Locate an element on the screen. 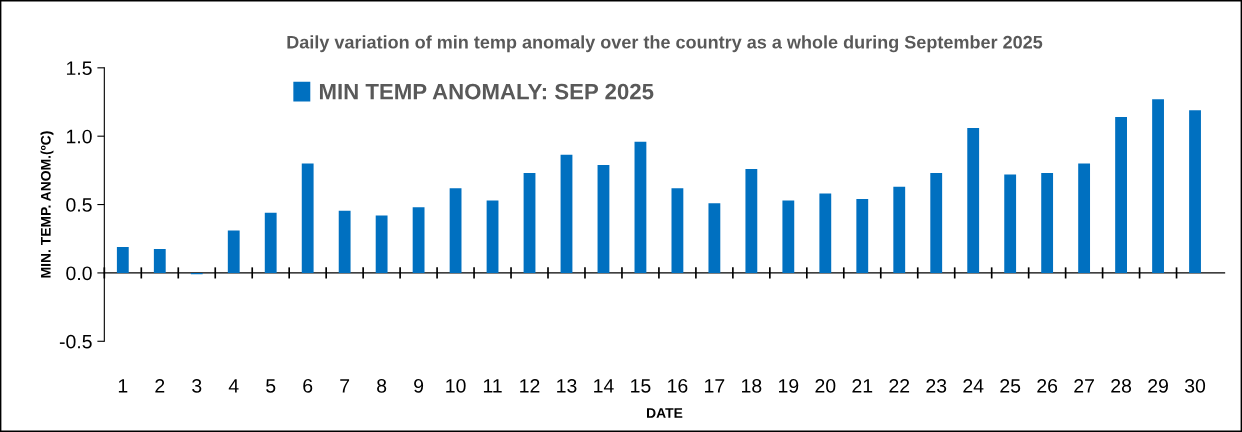 Image resolution: width=1242 pixels, height=432 pixels. y-tick-label: 1.5 is located at coordinates (79, 68).